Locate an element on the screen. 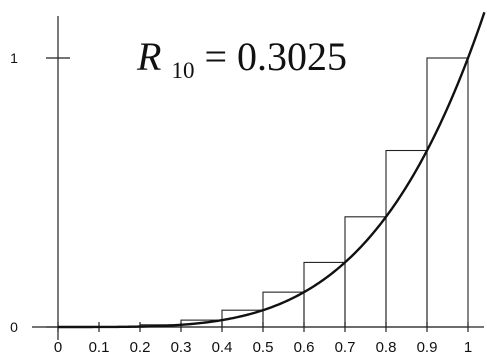 The height and width of the screenshot is (358, 487). y-tick-label-0: 0 is located at coordinates (14, 327).